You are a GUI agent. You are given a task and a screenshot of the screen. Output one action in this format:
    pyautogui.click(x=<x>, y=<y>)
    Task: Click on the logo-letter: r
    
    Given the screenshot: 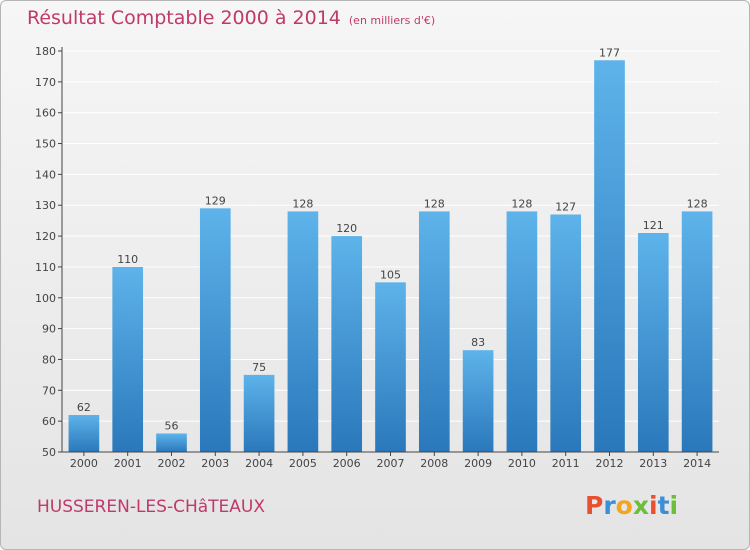 What is the action you would take?
    pyautogui.click(x=609, y=505)
    